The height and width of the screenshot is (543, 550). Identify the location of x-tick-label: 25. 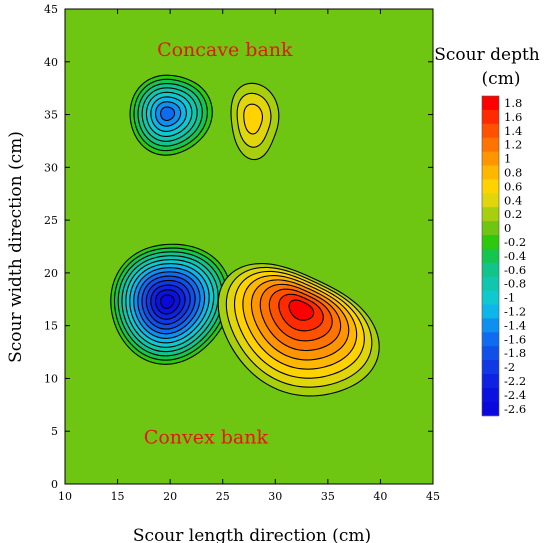
(223, 496).